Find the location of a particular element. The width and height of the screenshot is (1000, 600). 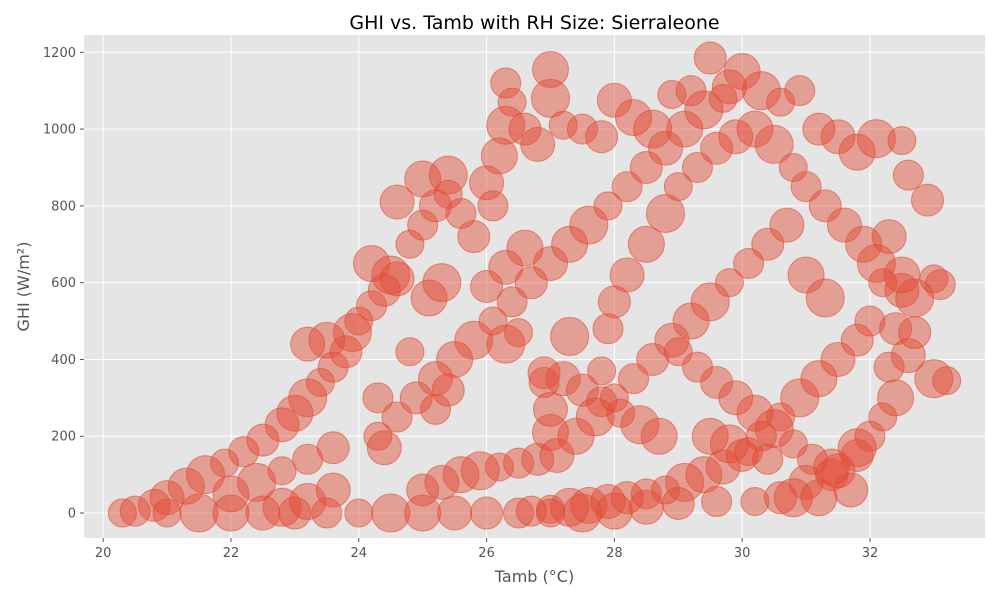

x-tick-label: 24 is located at coordinates (358, 553).